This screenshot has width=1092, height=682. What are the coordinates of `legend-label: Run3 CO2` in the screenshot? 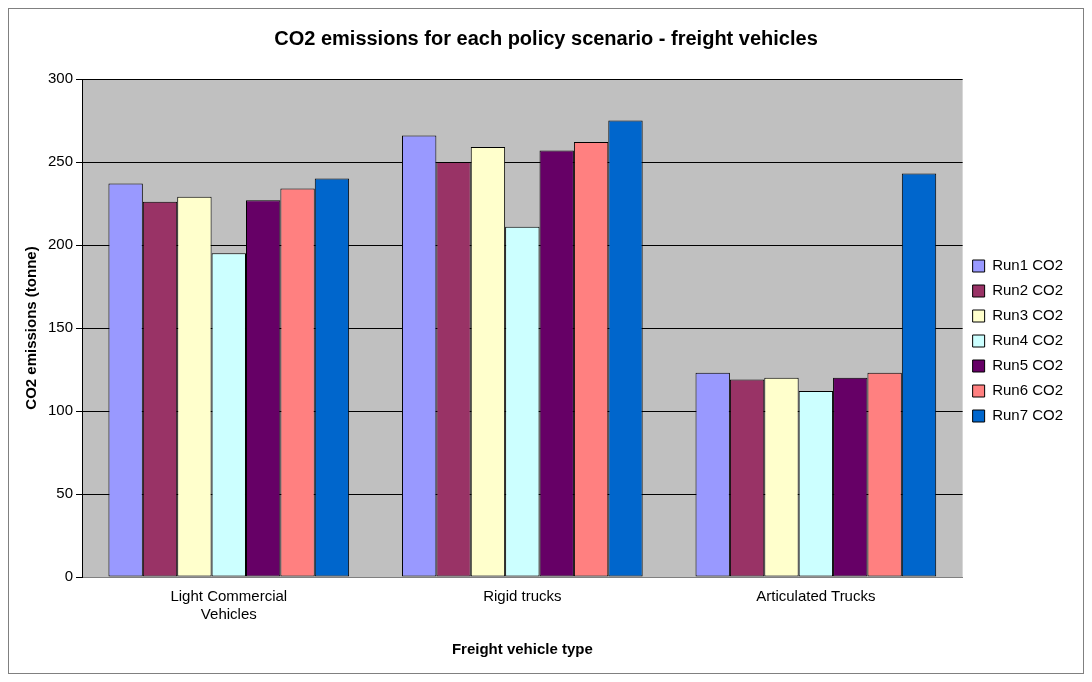 It's located at (1028, 315).